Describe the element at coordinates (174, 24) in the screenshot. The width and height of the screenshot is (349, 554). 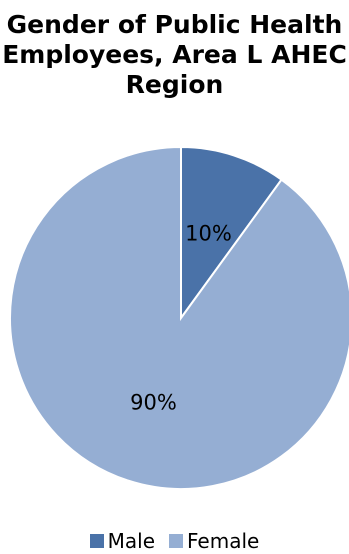
I see `chart-title-line-1: Gender of Public Health` at that location.